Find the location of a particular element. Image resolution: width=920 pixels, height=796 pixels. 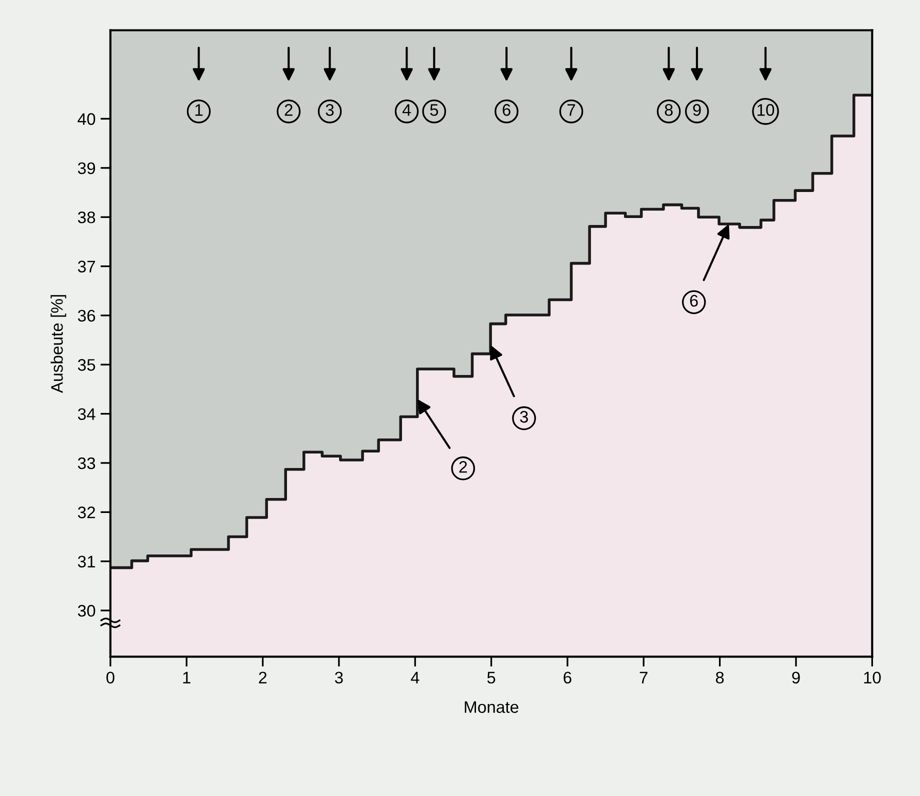

x-axis-title: Monate is located at coordinates (491, 707).